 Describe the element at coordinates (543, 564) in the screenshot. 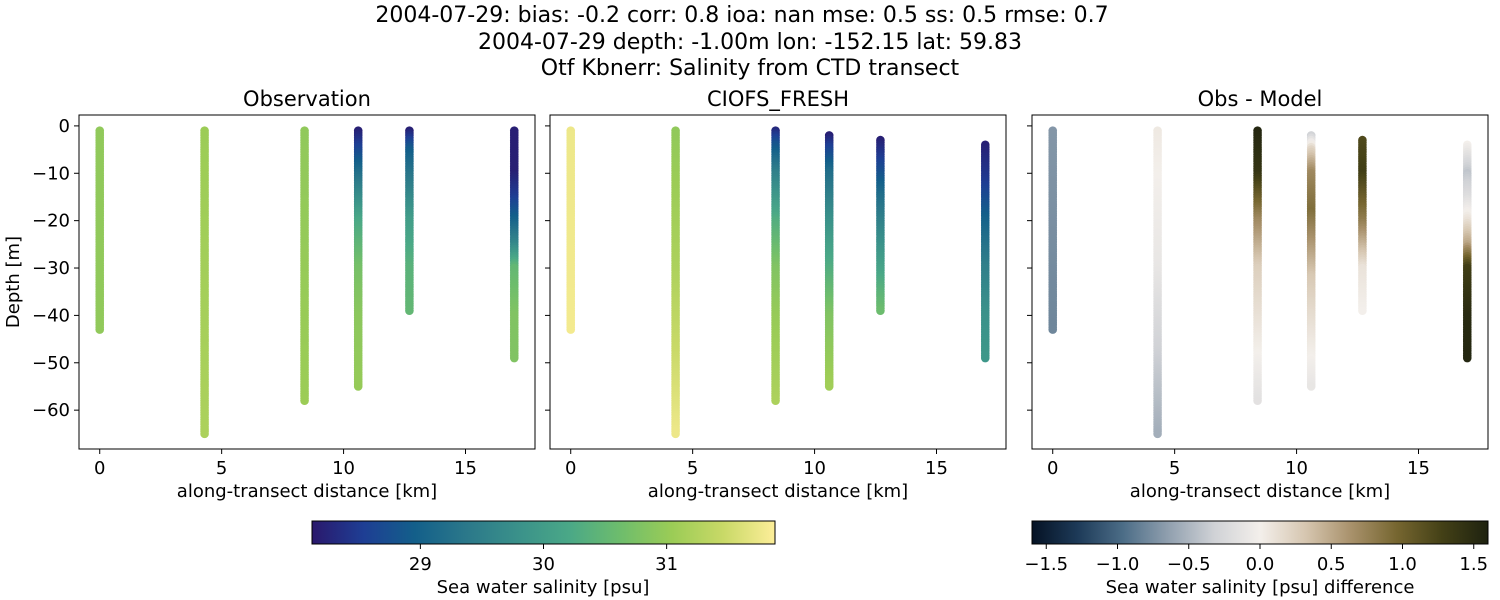

I see `salinity-colorbar-tick-label: 30` at that location.